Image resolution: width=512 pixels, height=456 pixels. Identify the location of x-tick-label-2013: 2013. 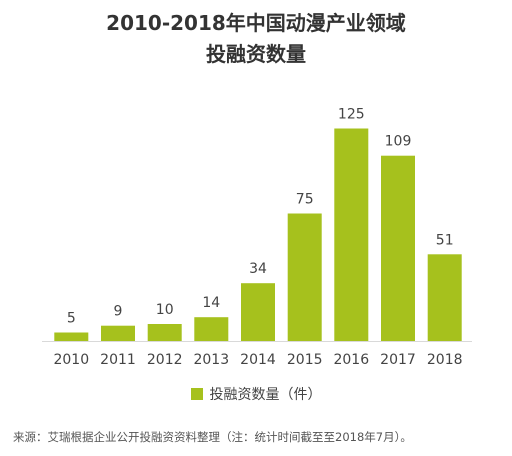
(211, 360).